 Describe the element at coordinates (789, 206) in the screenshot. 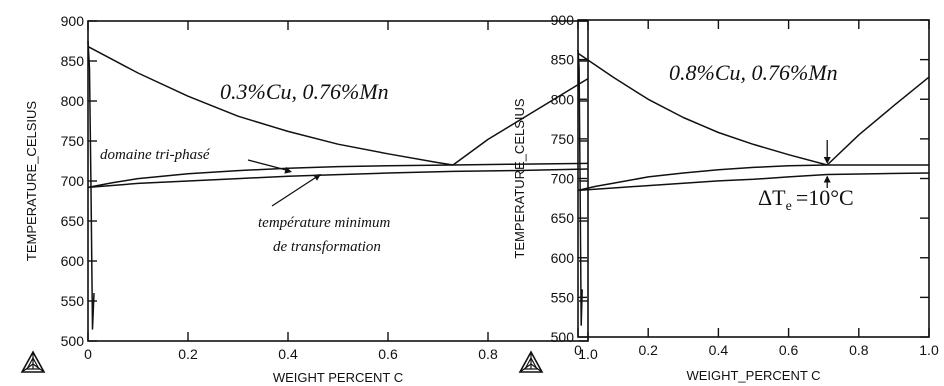

I see `delta-subscript: e` at that location.